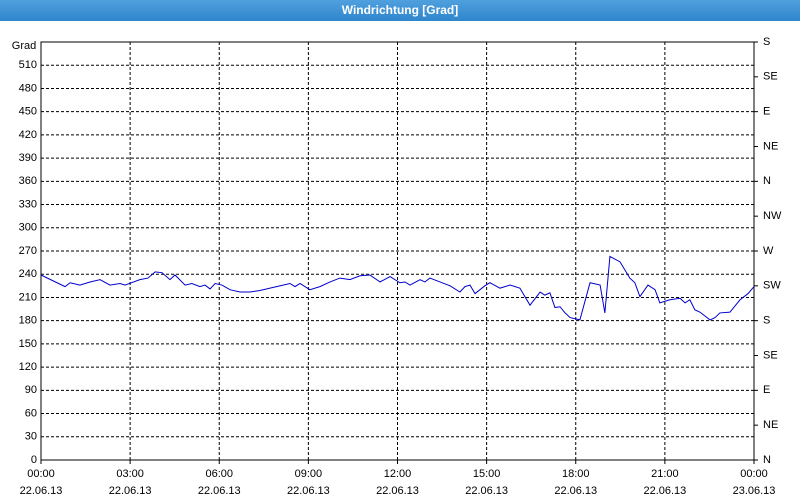 The height and width of the screenshot is (500, 800). What do you see at coordinates (309, 474) in the screenshot?
I see `x-tick-label: 09:00` at bounding box center [309, 474].